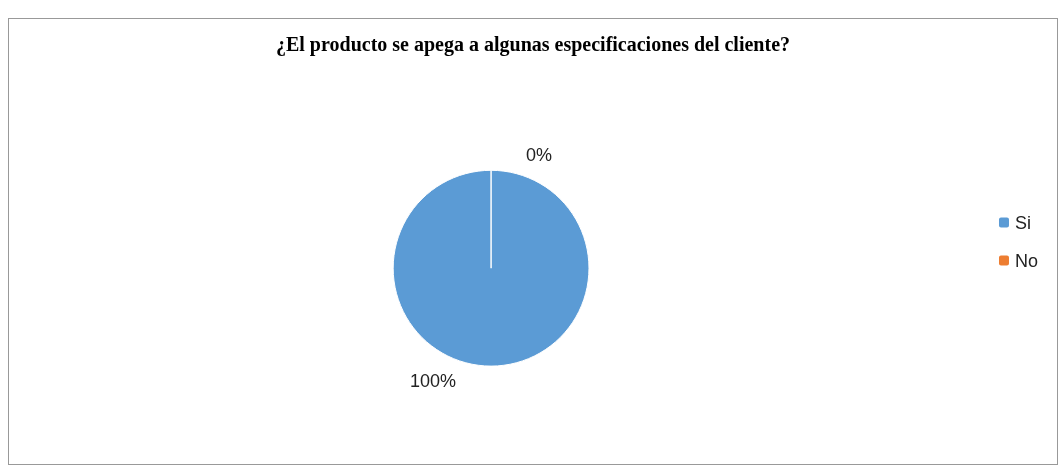 The width and height of the screenshot is (1062, 465). I want to click on legend-label: No, so click(1026, 260).